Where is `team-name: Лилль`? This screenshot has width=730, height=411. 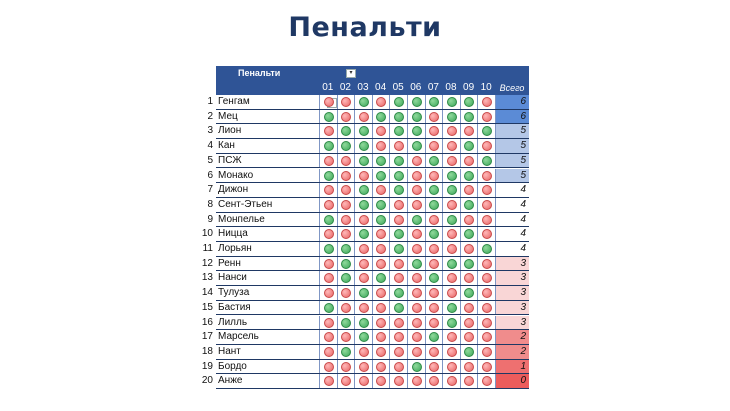 team-name: Лилль is located at coordinates (233, 322).